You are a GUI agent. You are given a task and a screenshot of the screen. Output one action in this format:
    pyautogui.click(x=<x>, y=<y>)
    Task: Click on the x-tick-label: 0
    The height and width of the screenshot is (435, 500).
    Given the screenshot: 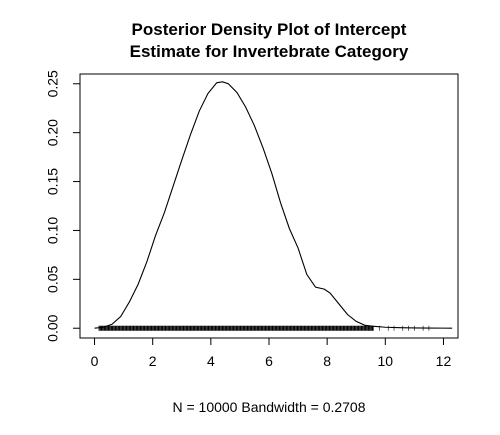 What is the action you would take?
    pyautogui.click(x=95, y=361)
    